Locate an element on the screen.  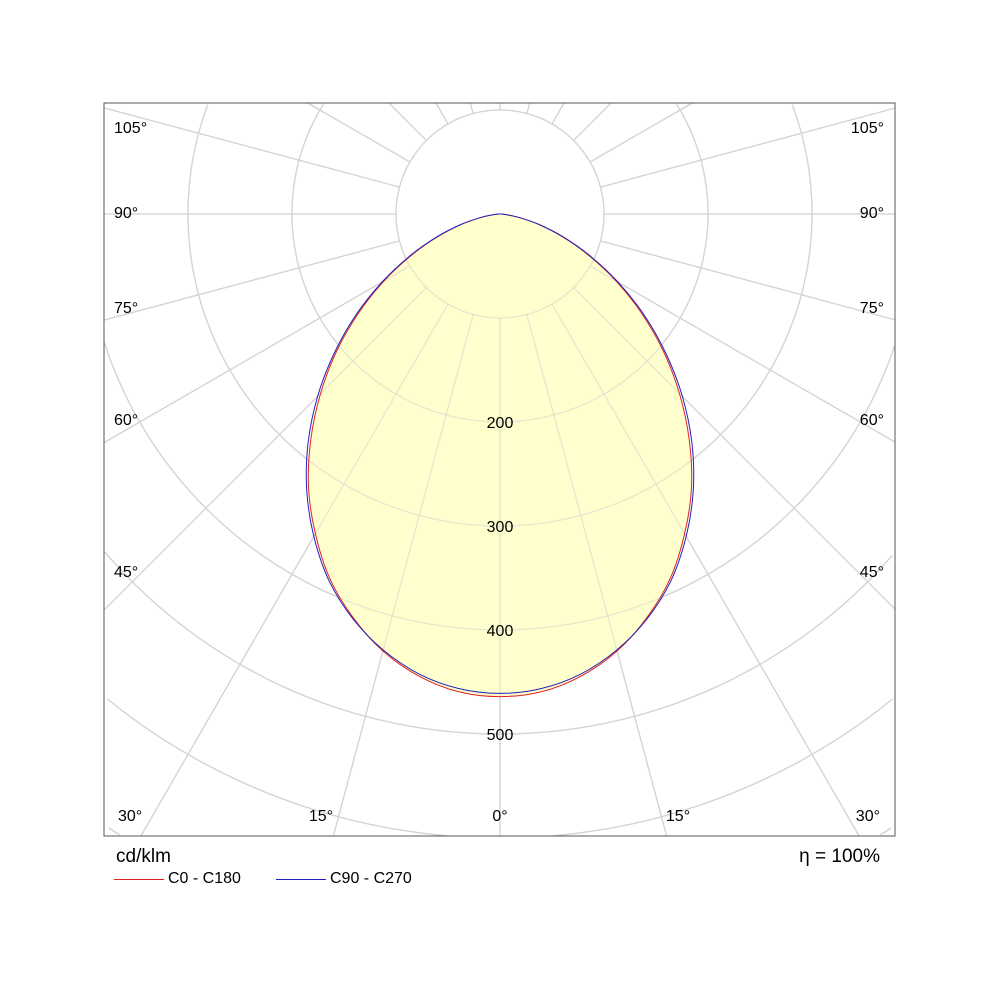
efficiency-label: η = is located at coordinates (815, 856).